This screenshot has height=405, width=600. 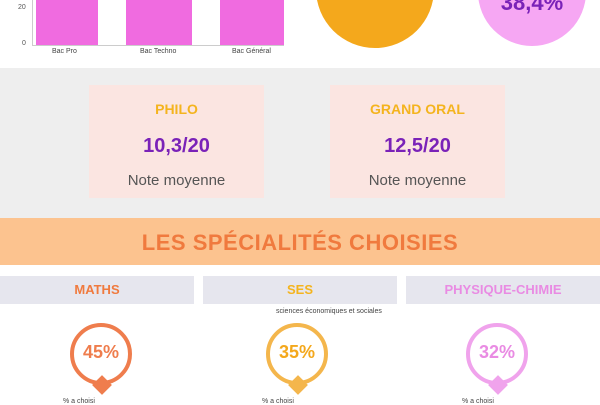 What do you see at coordinates (300, 290) in the screenshot?
I see `spec-header-ses: SES` at bounding box center [300, 290].